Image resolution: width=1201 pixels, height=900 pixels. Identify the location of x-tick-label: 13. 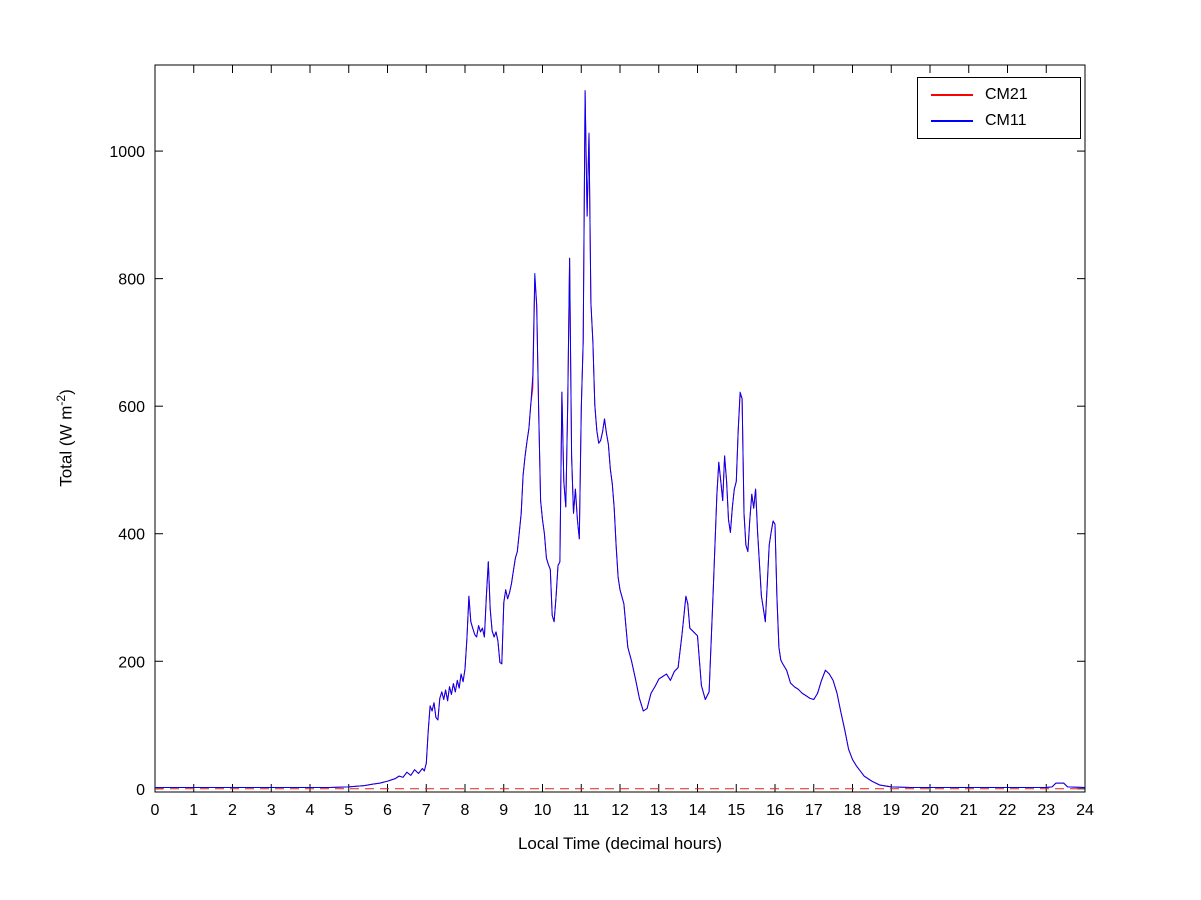
(659, 810).